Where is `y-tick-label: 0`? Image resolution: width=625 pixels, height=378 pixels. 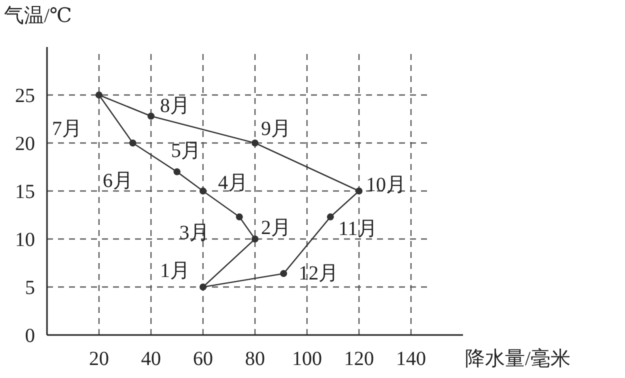
y-tick-label: 0 is located at coordinates (30, 336).